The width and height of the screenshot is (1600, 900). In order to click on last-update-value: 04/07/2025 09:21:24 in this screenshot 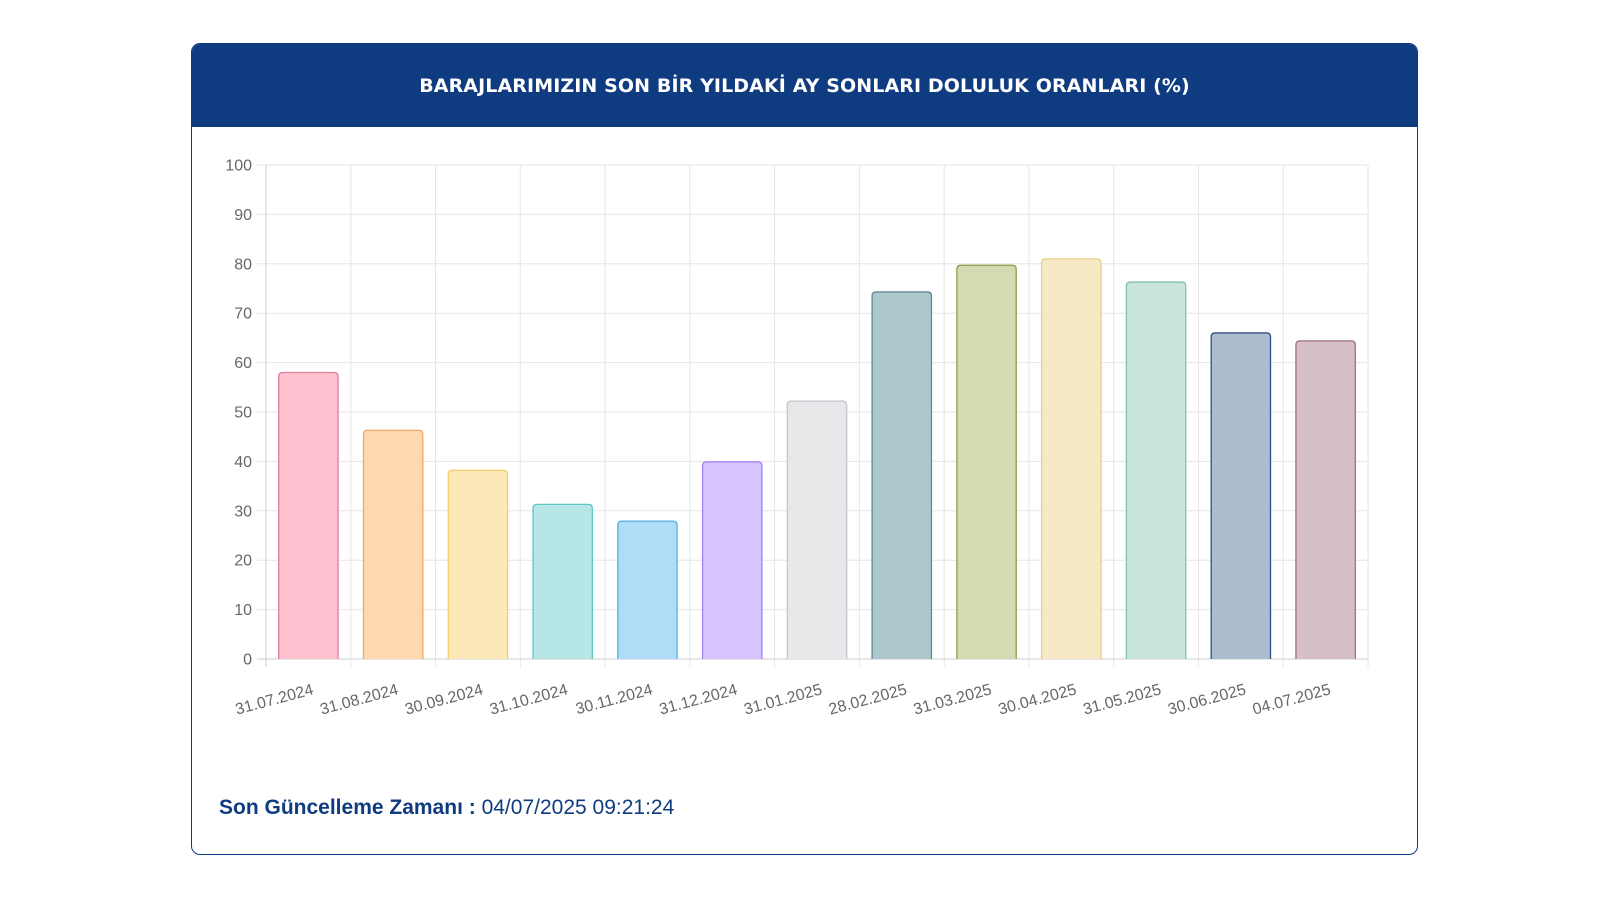, I will do `click(578, 807)`.